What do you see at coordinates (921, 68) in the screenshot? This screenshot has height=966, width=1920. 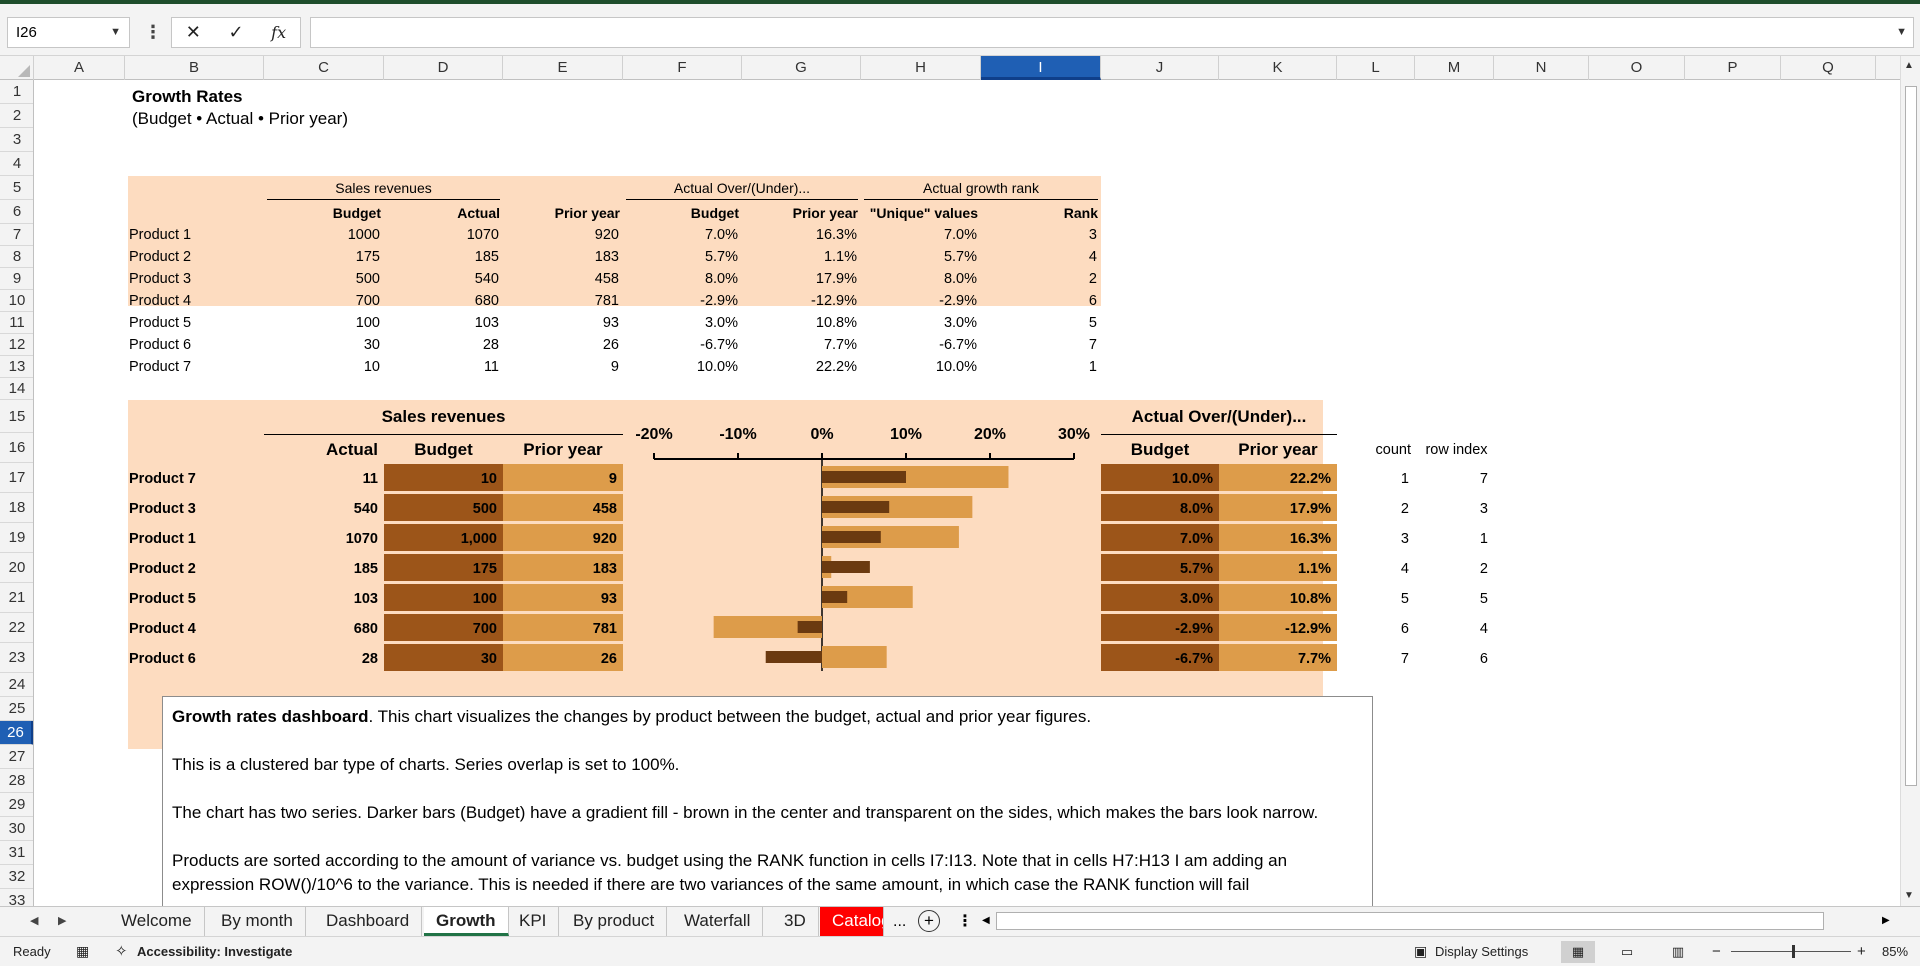 I see `column-header: H` at bounding box center [921, 68].